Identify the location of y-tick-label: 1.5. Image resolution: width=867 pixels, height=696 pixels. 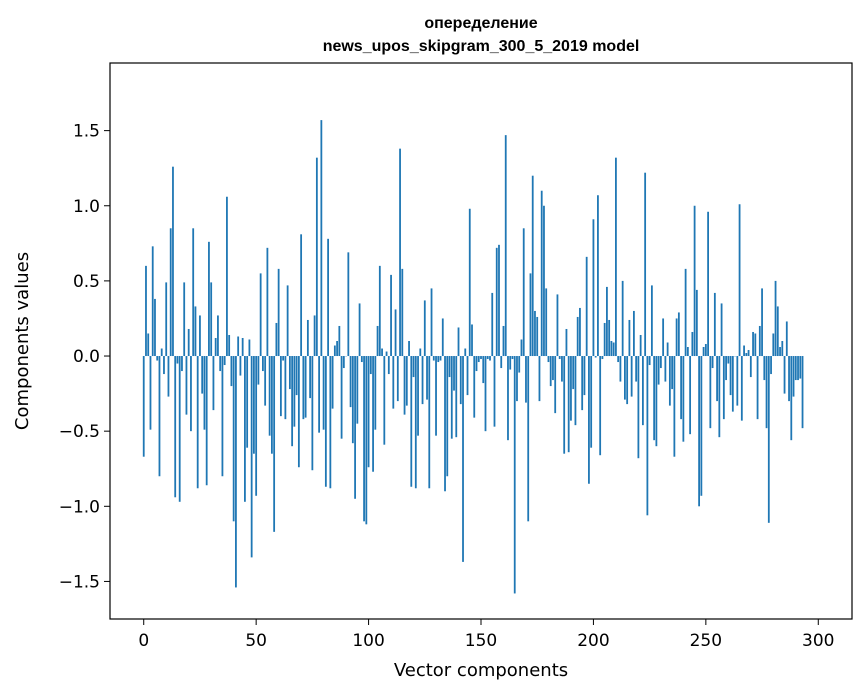
(86, 132).